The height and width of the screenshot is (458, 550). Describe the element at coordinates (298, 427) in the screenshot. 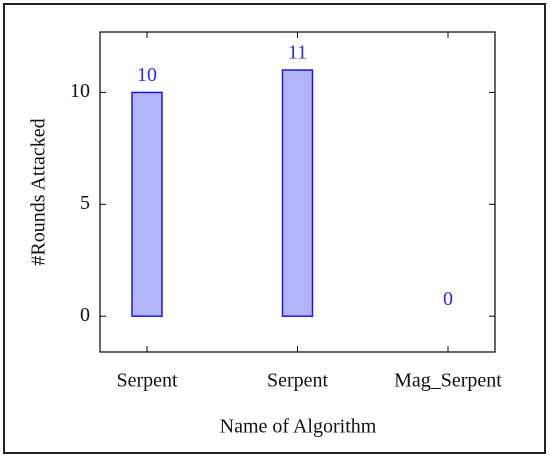

I see `x-axis-label: Name of Algorithm` at that location.